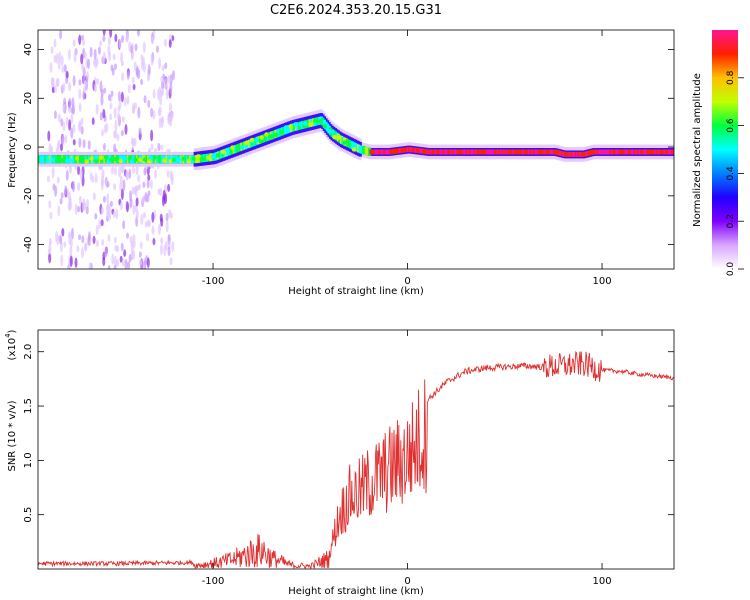 This screenshot has height=600, width=750. I want to click on colorbar-ticks: 0.0 0.2 0.4 0.6 0.8, so click(735, 173).